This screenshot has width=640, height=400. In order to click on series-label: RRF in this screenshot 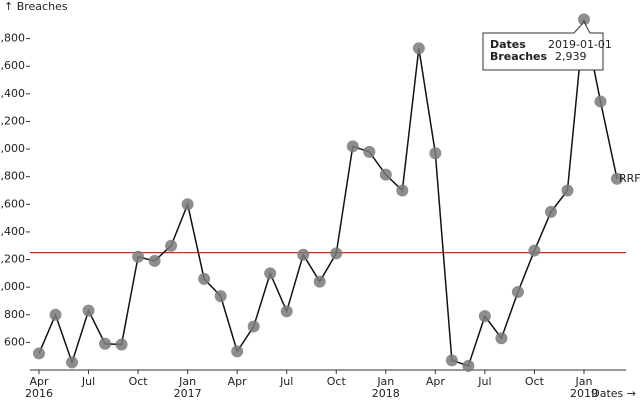, I will do `click(629, 178)`.